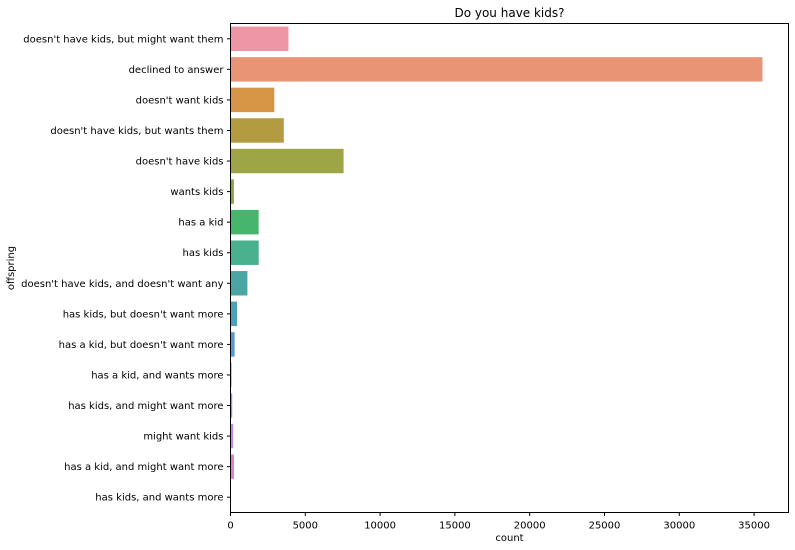 The width and height of the screenshot is (795, 550). What do you see at coordinates (157, 375) in the screenshot?
I see `y-tick-label: has a kid, and wants more` at bounding box center [157, 375].